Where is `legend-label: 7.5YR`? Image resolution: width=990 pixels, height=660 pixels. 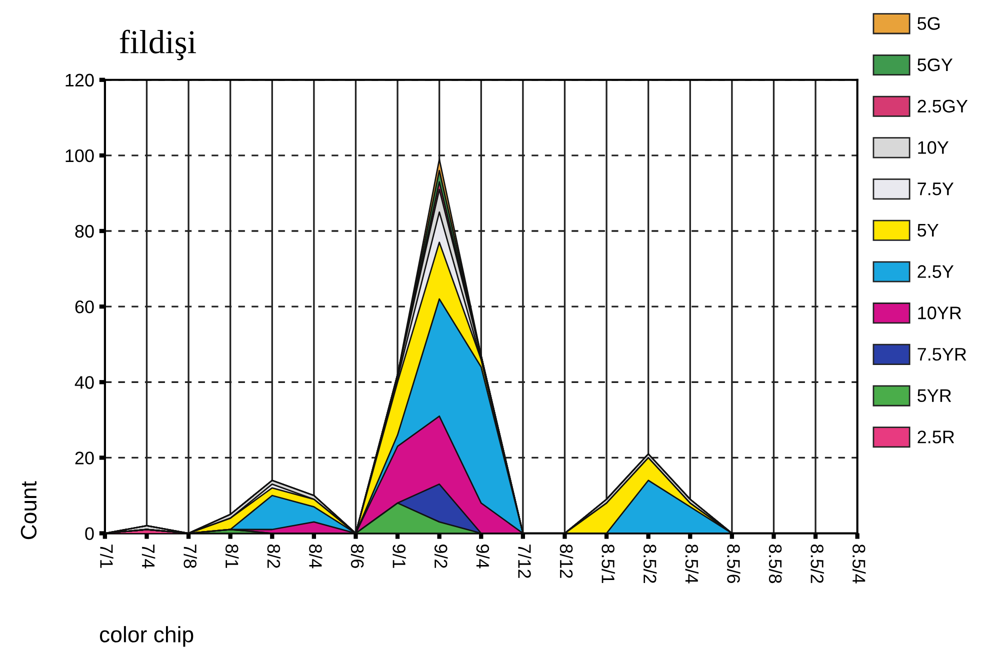 legend-label: 7.5YR is located at coordinates (942, 354).